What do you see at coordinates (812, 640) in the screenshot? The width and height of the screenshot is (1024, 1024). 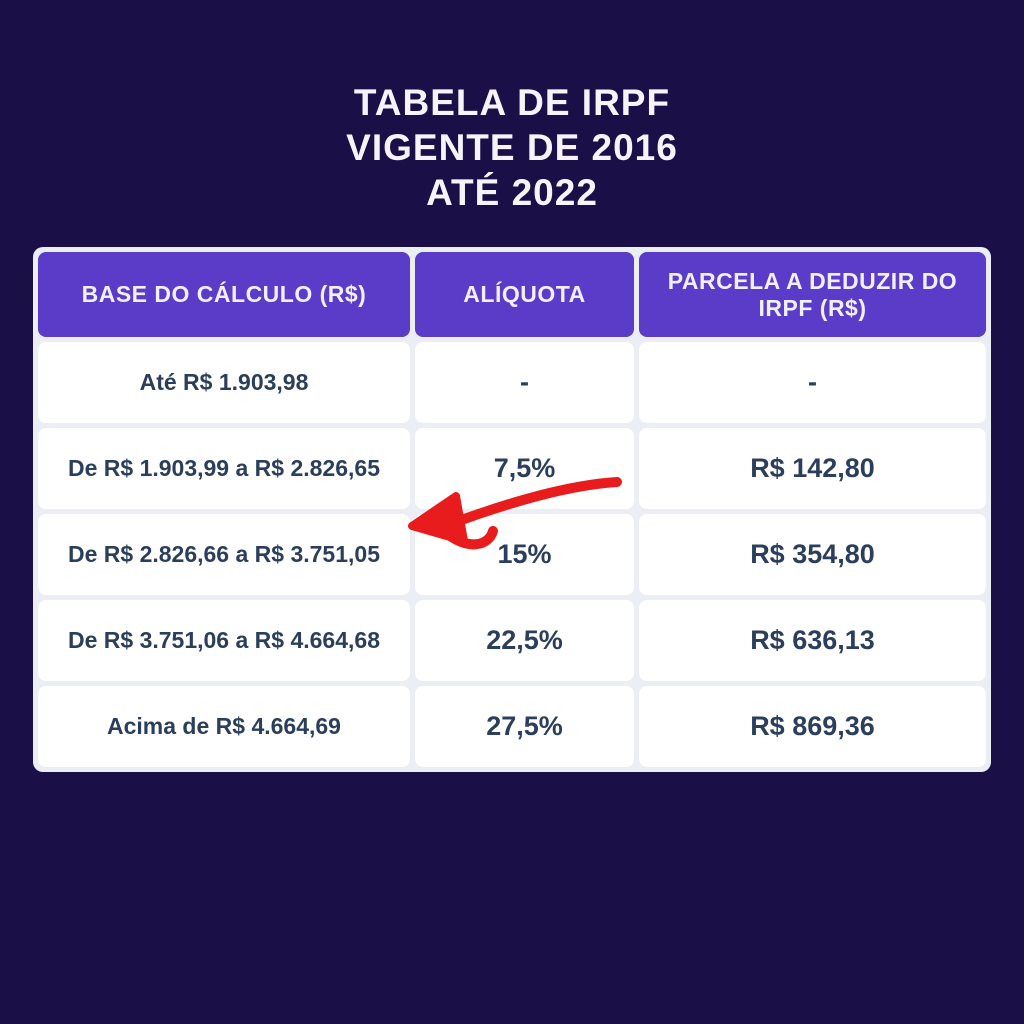 I see `table-cell-parcela: R$ 636,13` at bounding box center [812, 640].